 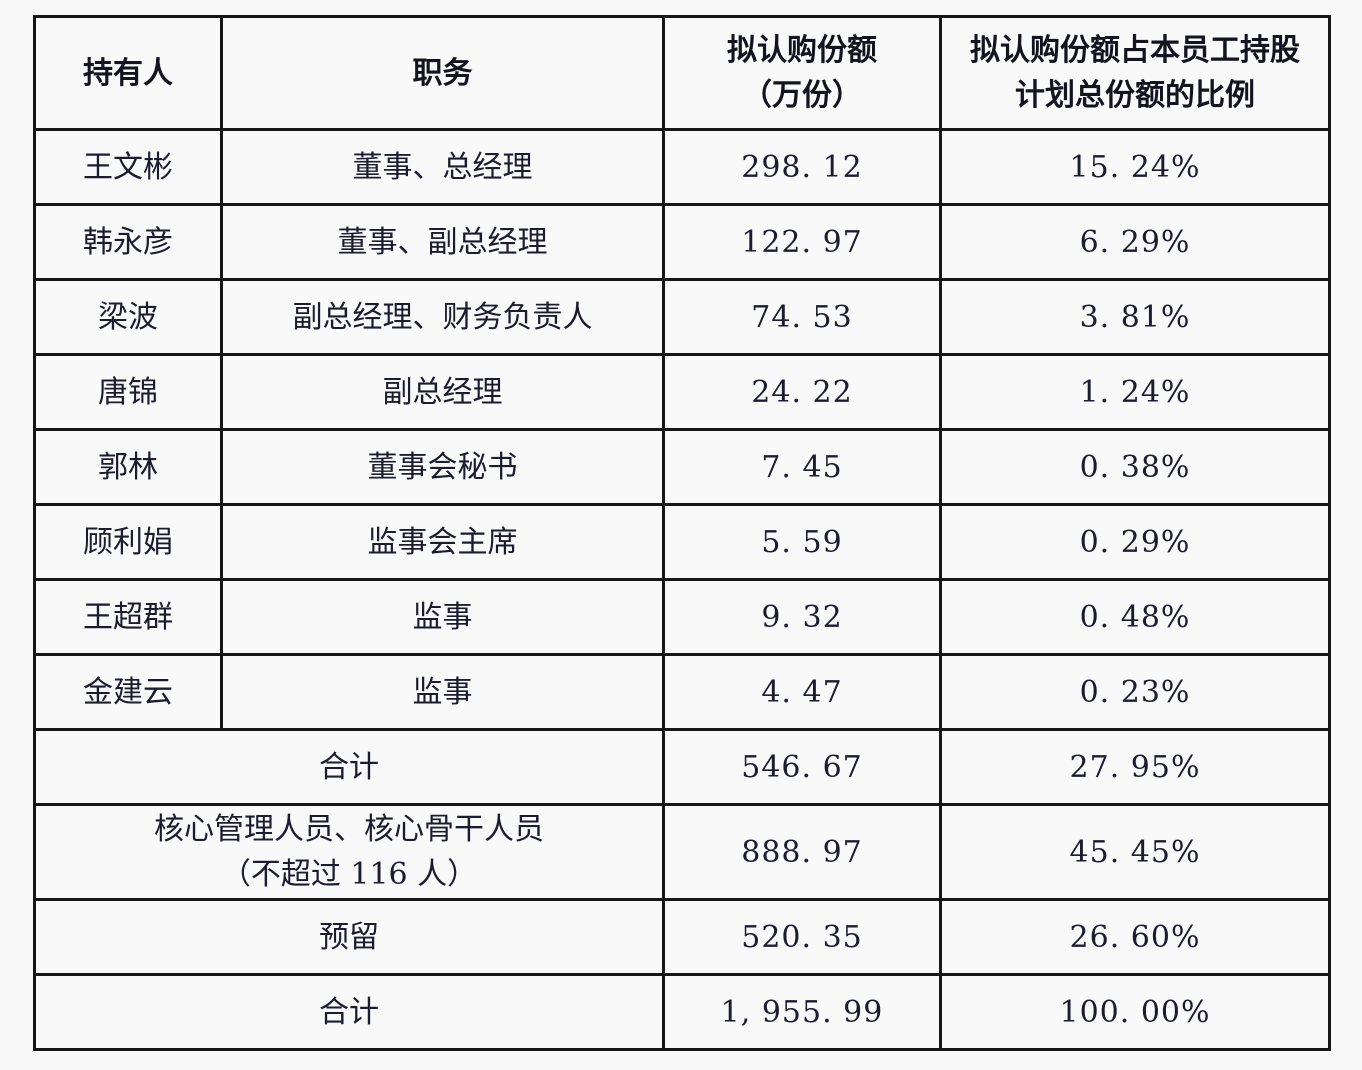 I want to click on percent-cell: 0. 29%, so click(x=1135, y=542).